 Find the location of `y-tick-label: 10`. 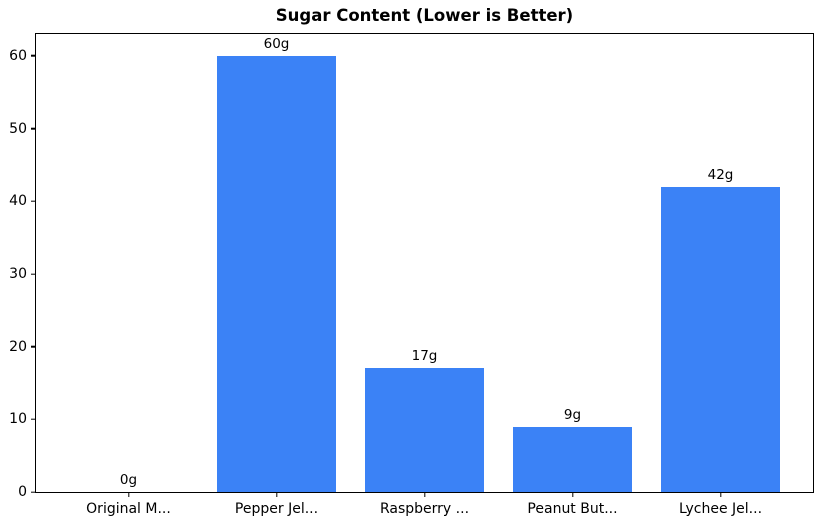

y-tick-label: 10 is located at coordinates (18, 419).